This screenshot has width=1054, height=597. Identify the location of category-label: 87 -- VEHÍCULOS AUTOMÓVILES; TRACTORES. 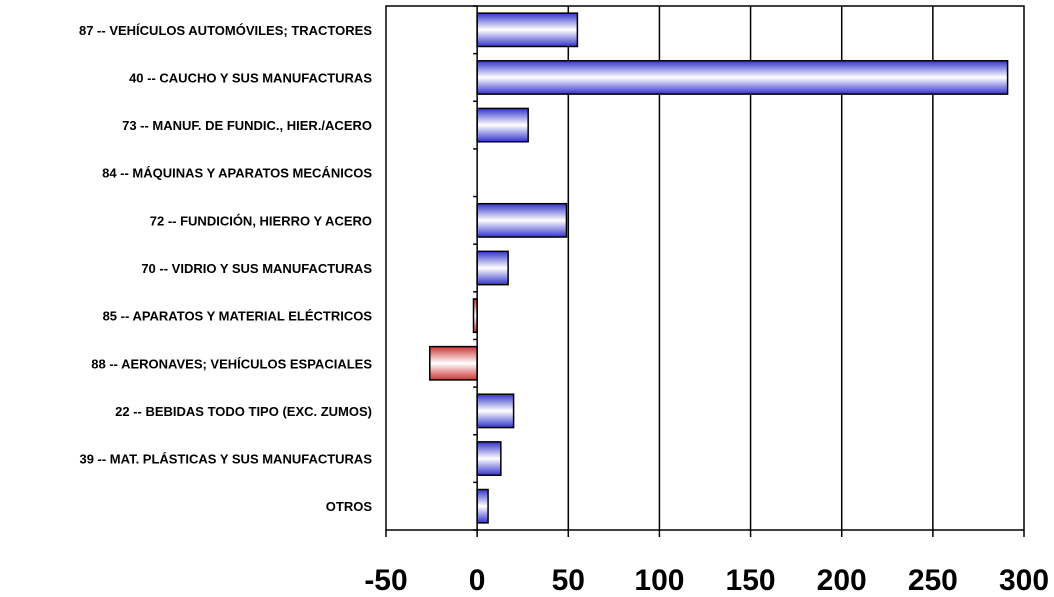
(225, 30).